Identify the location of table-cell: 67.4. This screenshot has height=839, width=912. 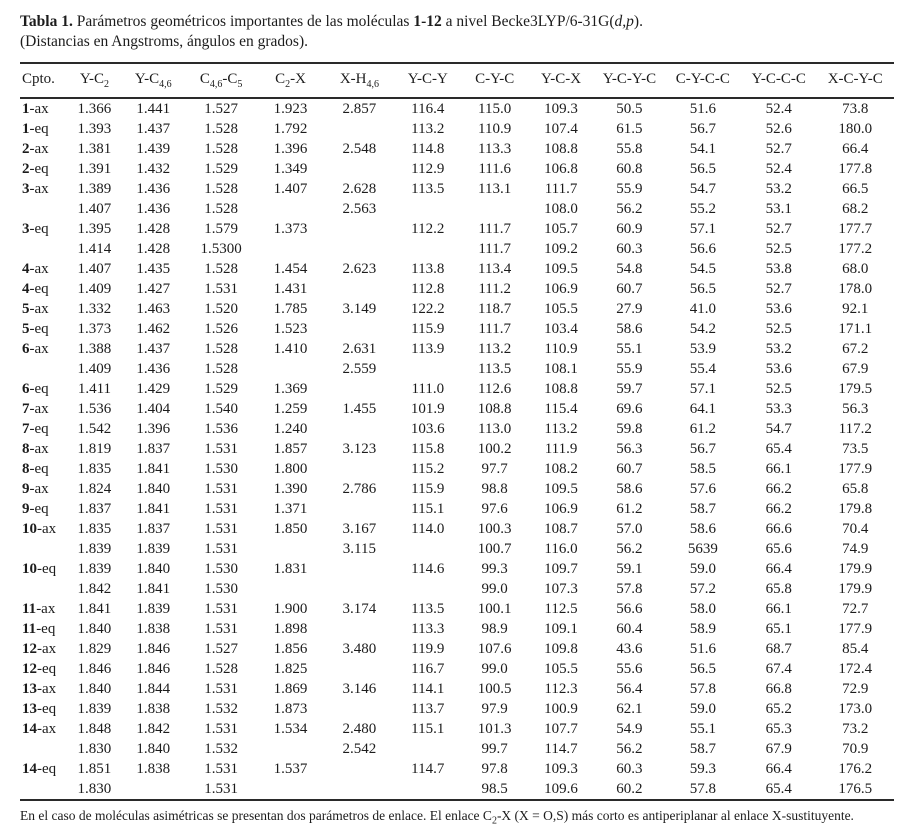
(778, 668).